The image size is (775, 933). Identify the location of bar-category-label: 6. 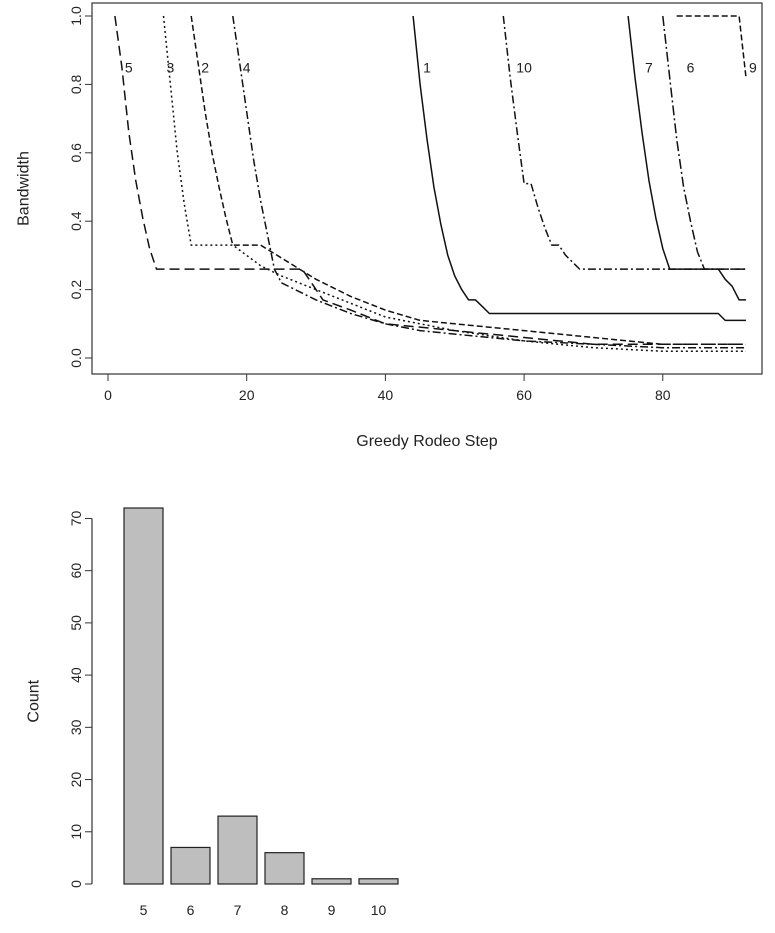
(191, 910).